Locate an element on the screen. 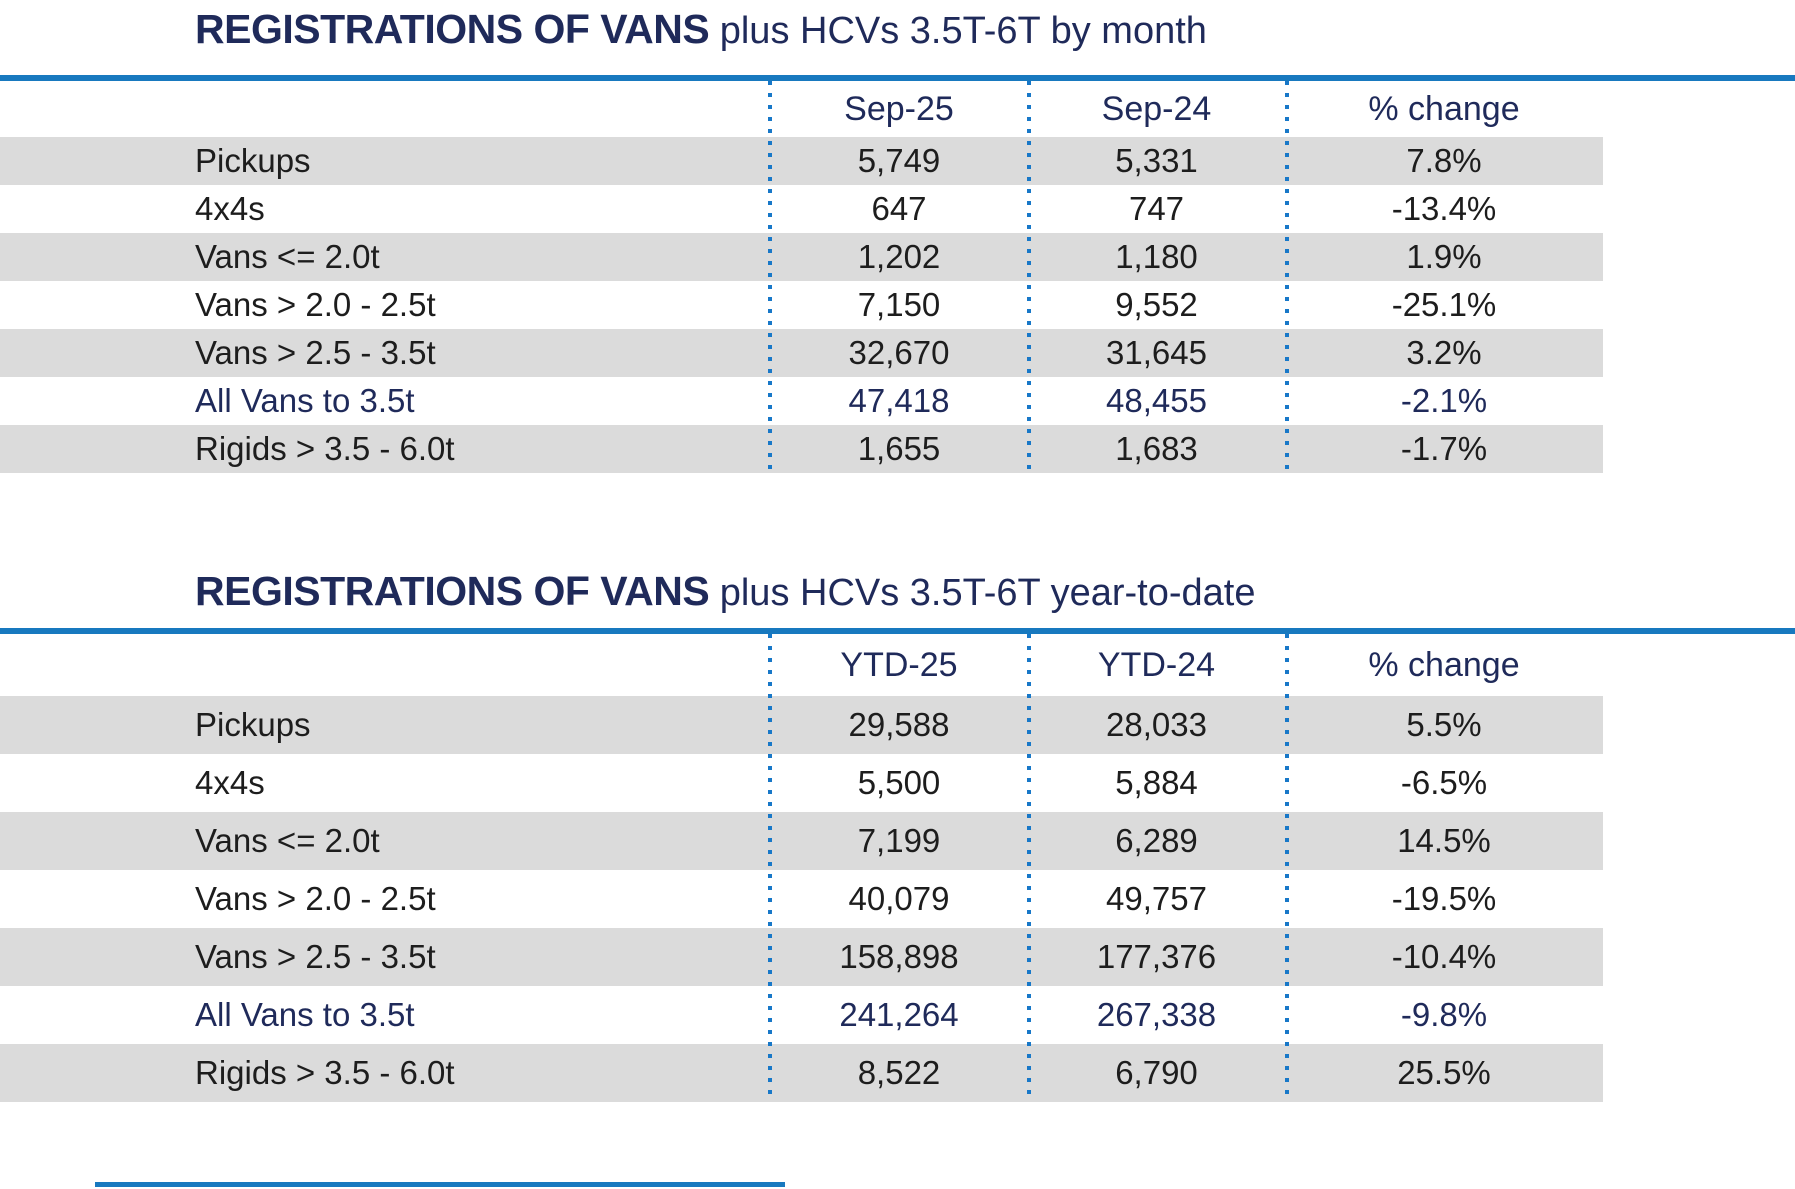  row-value-current: 7,150 is located at coordinates (899, 304).